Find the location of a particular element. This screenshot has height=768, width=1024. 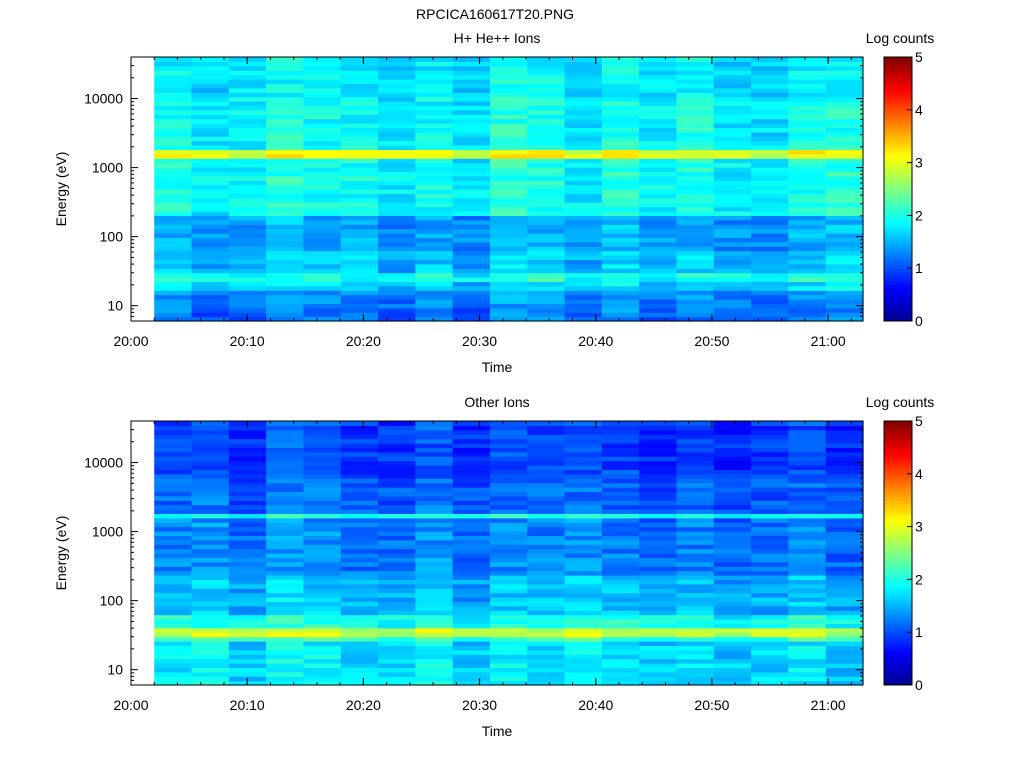

colorbar-label: Log counts is located at coordinates (900, 402).